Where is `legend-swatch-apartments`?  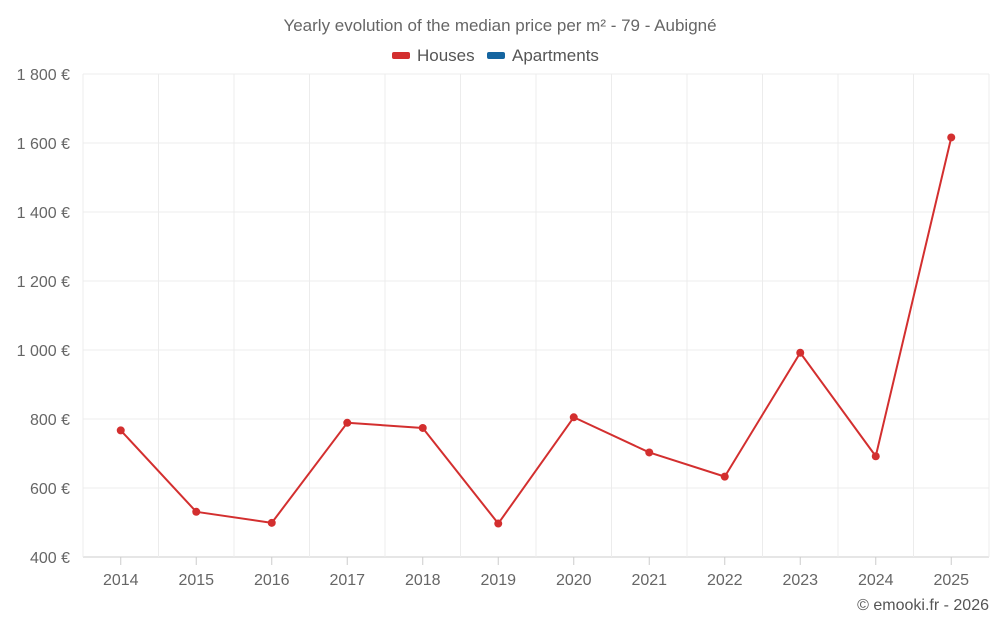 legend-swatch-apartments is located at coordinates (496, 55).